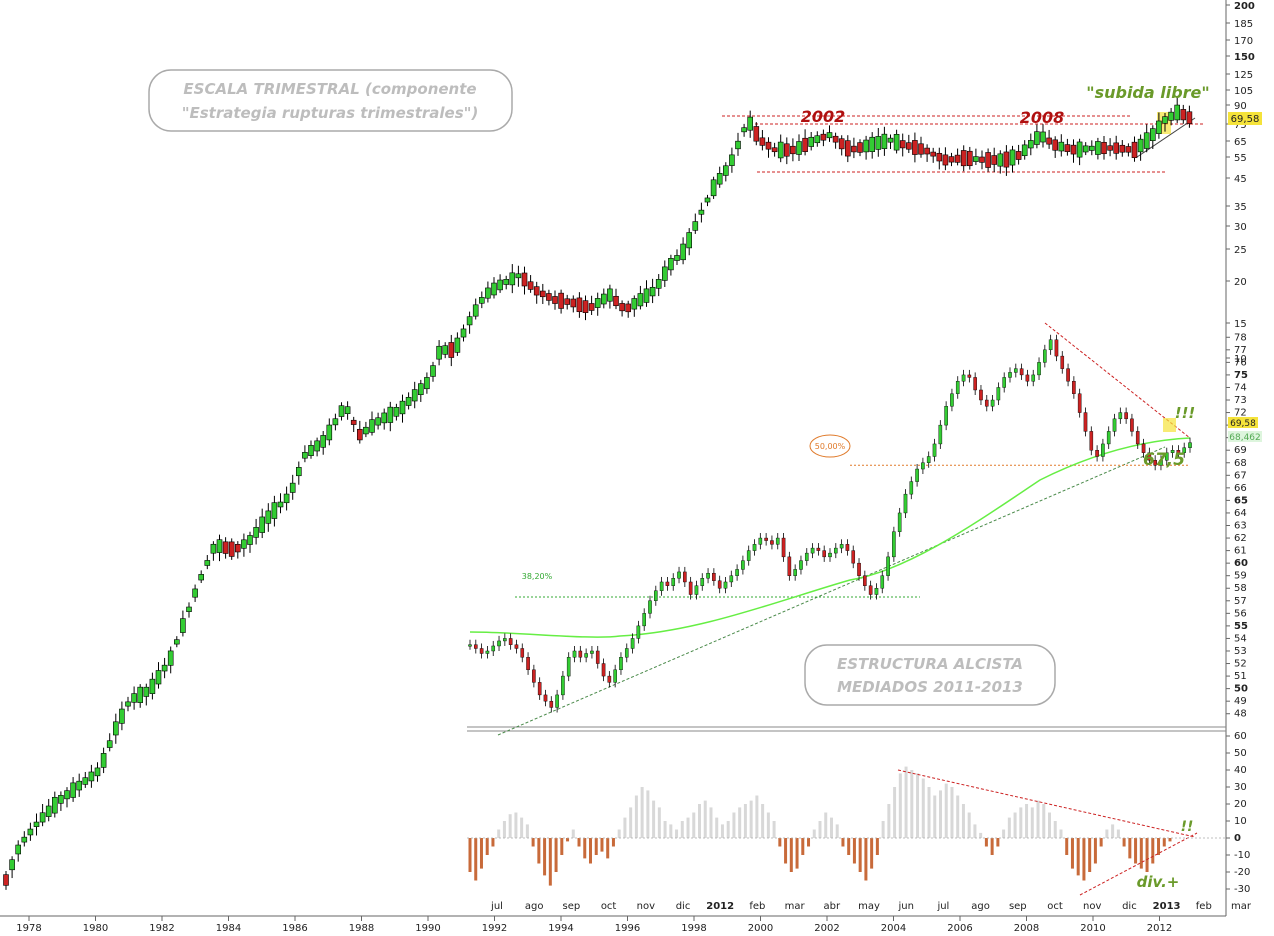  Describe the element at coordinates (1187, 827) in the screenshot. I see `label-osc-exclamation: !!` at that location.